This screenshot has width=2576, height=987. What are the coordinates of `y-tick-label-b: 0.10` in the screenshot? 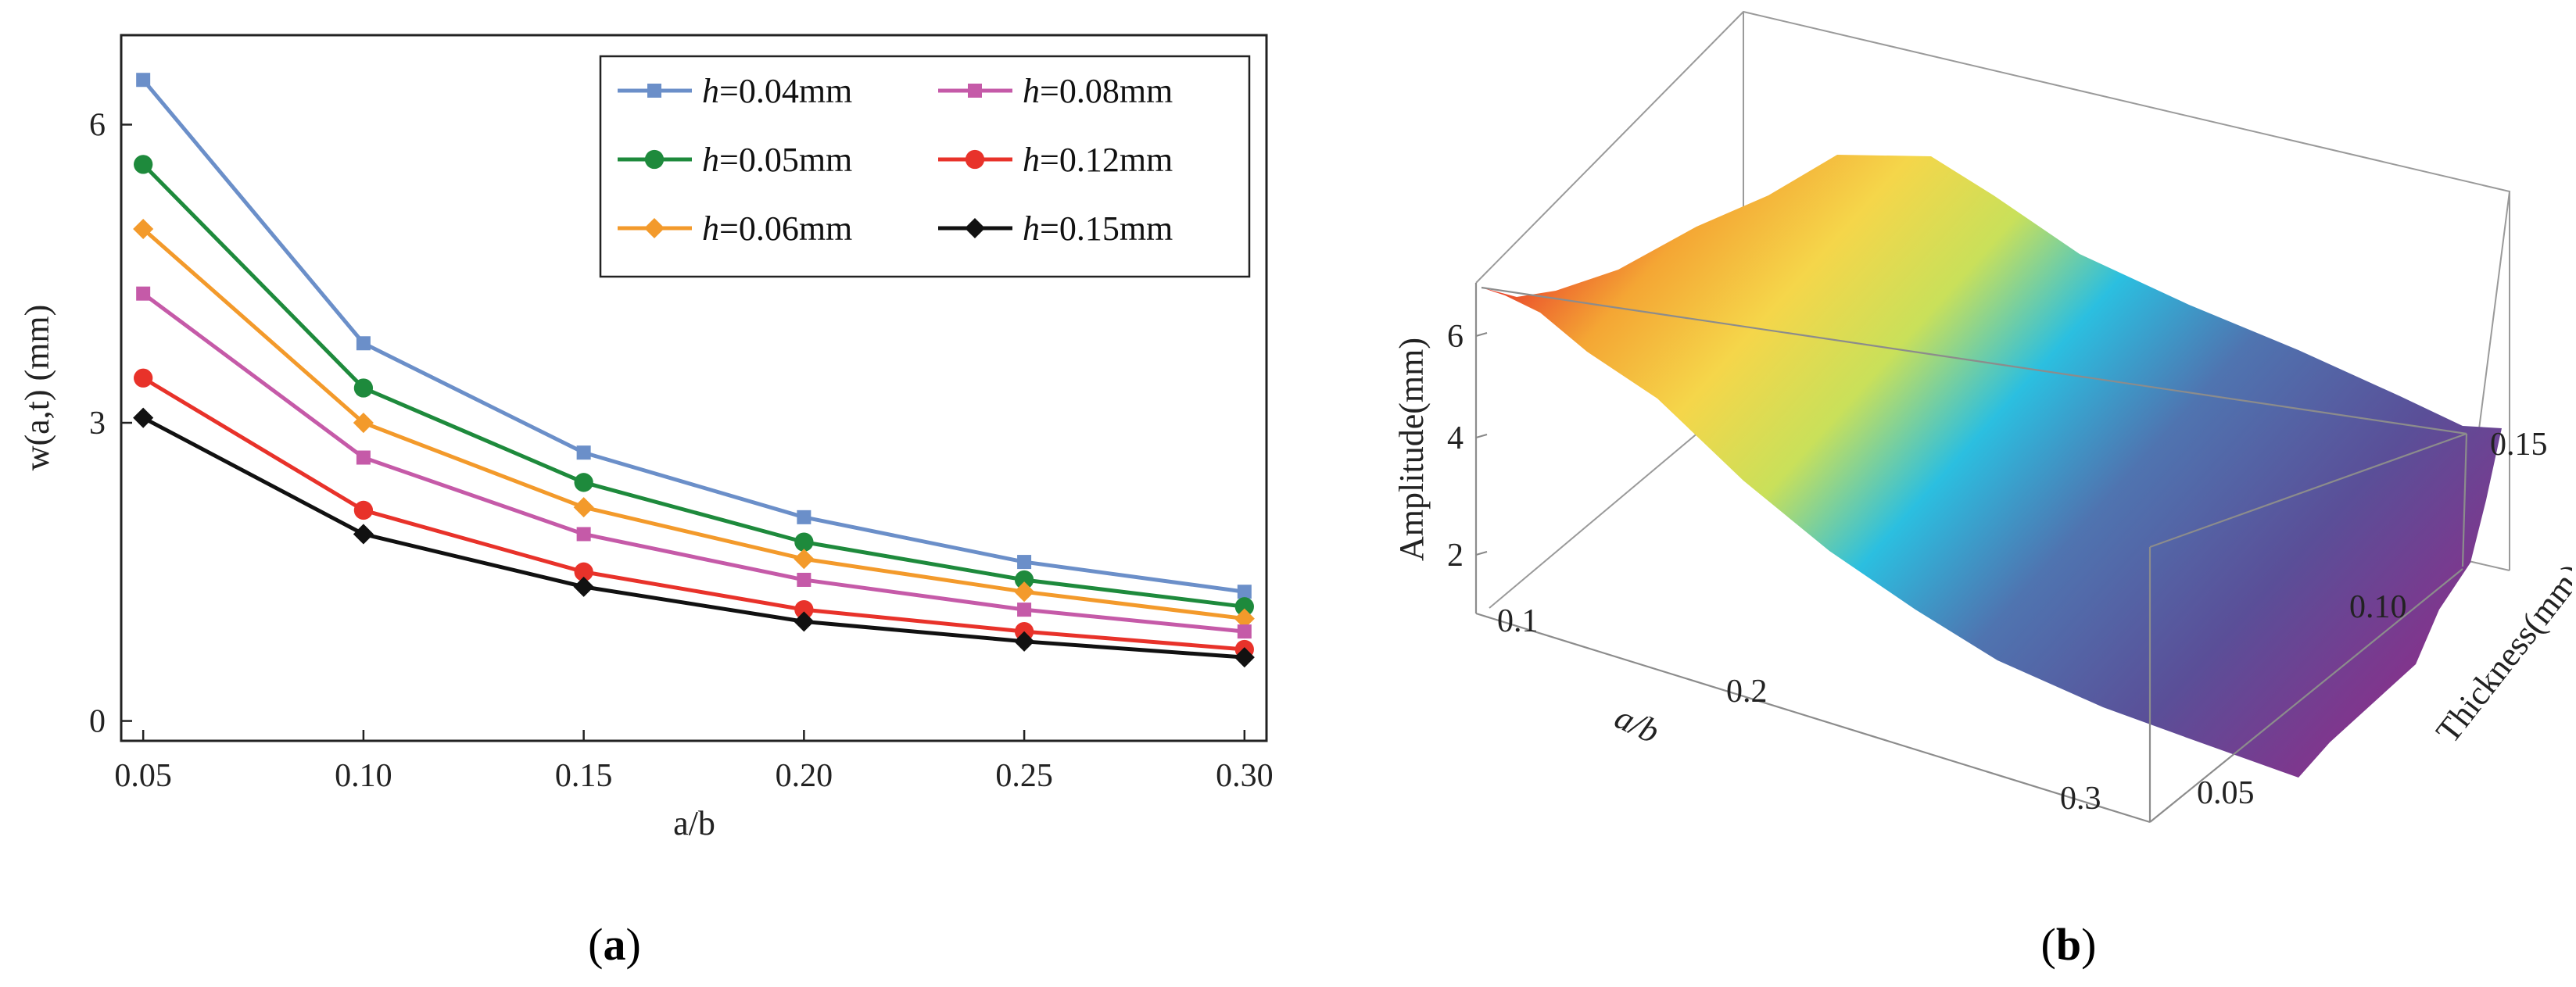 It's located at (2378, 607).